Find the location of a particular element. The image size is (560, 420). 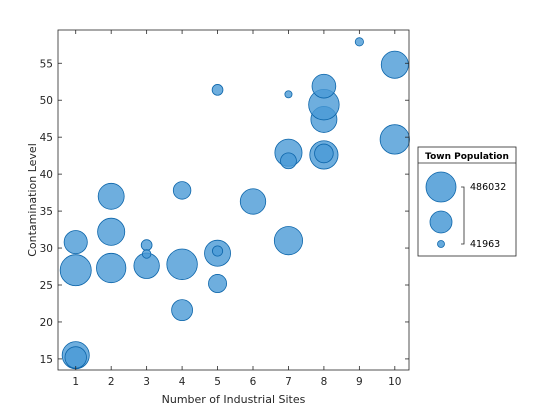

y-tick-label: 50 is located at coordinates (46, 101).